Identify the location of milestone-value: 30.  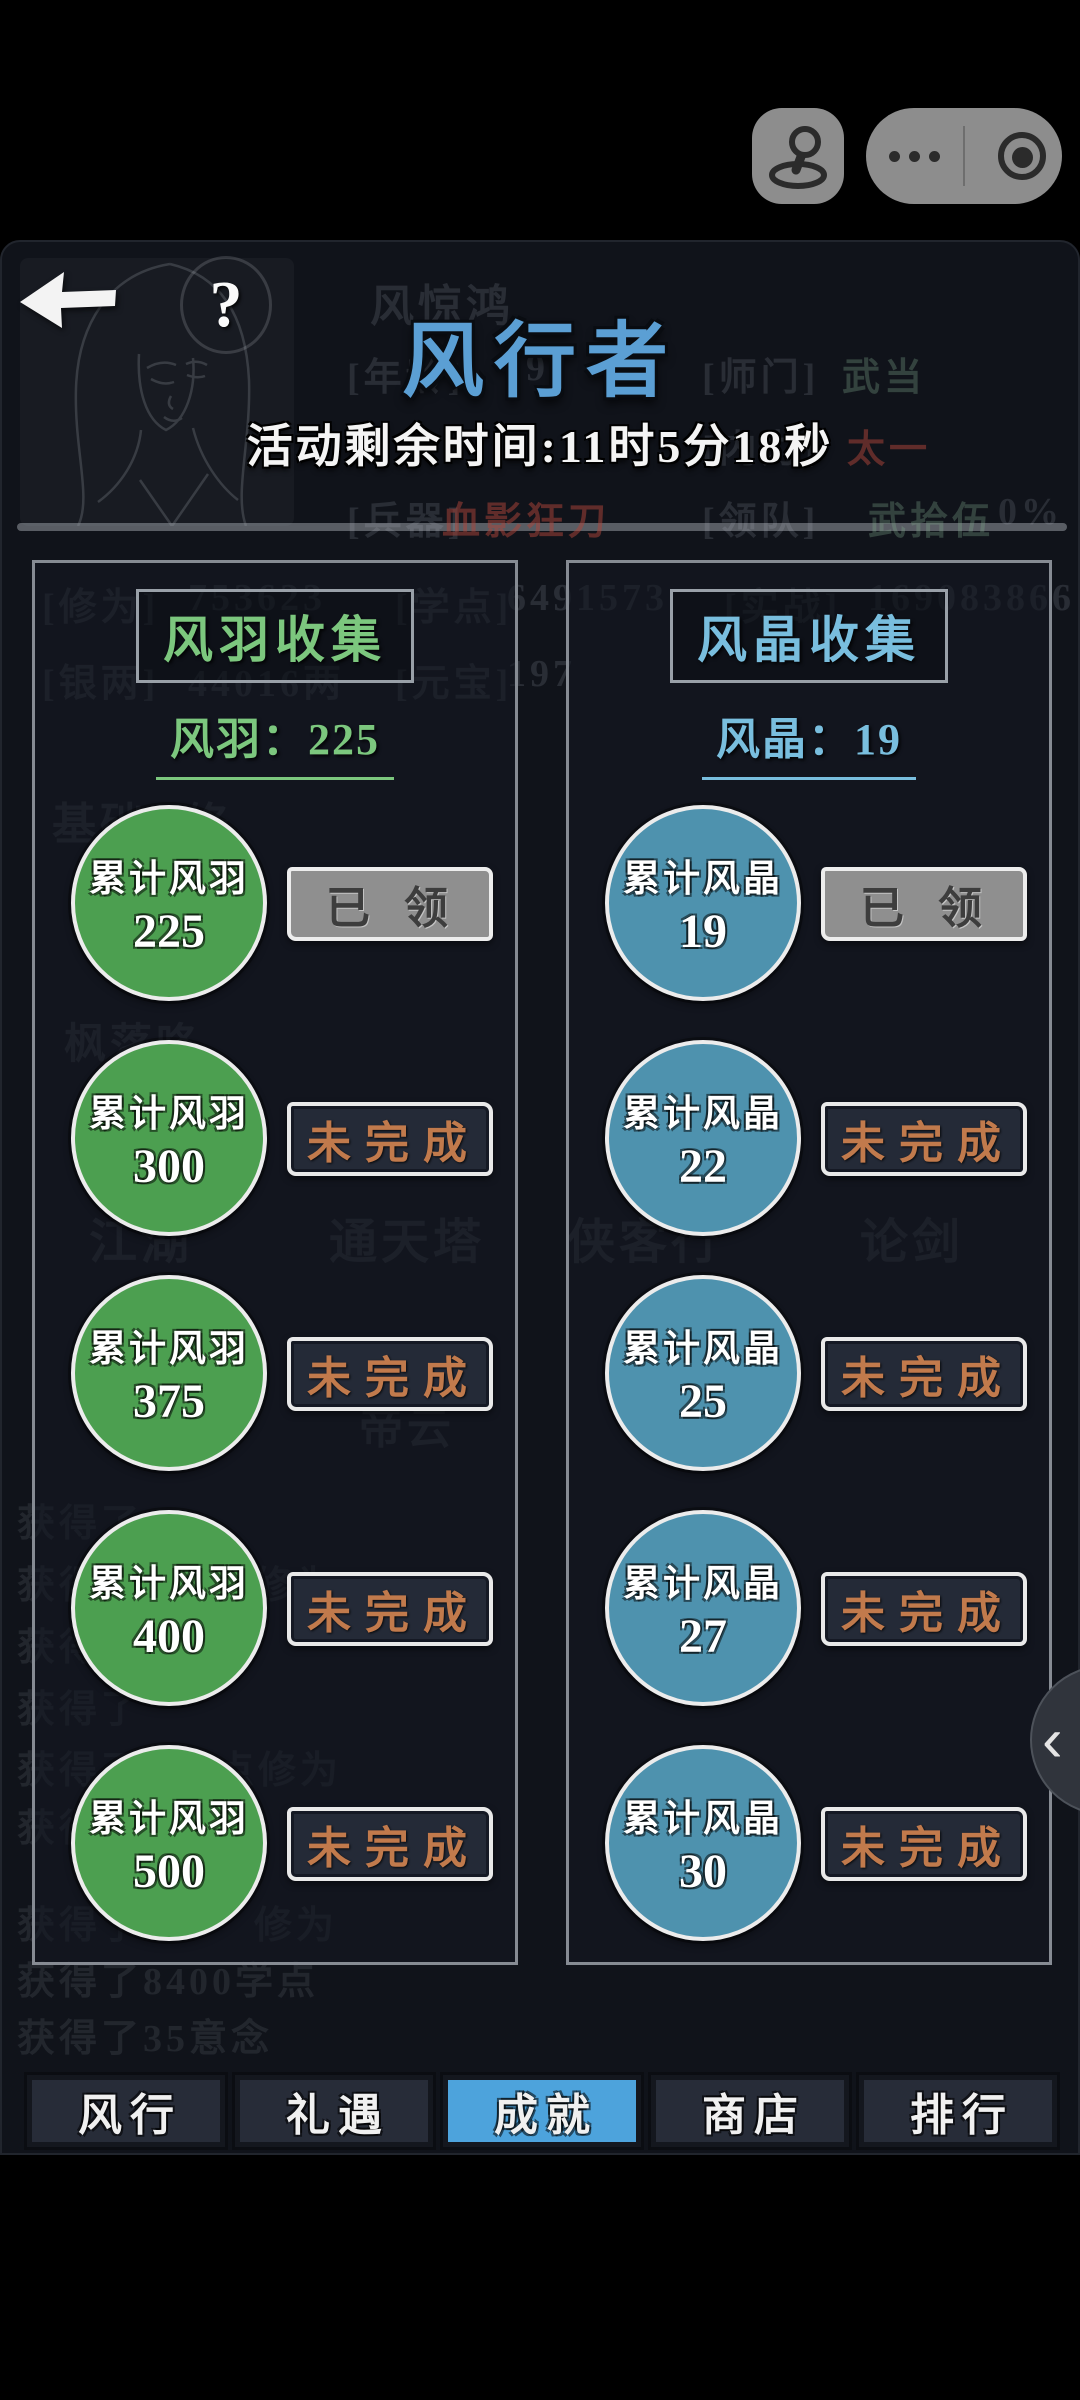
(703, 1871).